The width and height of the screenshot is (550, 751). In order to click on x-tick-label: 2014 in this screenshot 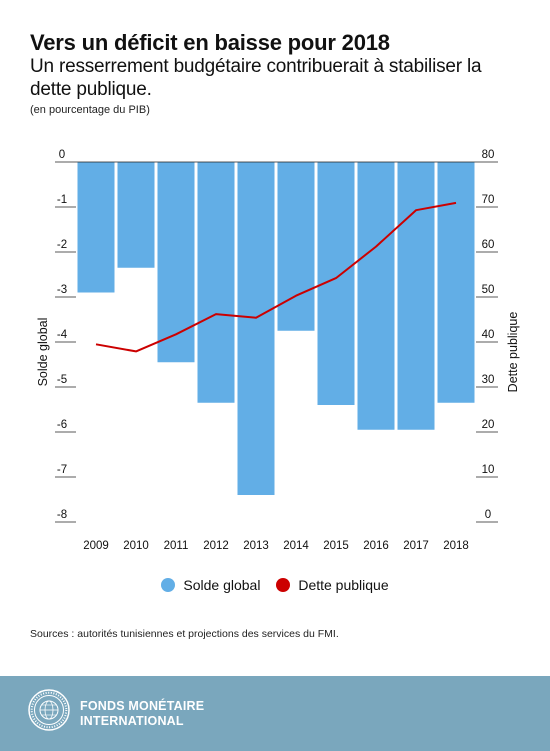, I will do `click(296, 546)`.